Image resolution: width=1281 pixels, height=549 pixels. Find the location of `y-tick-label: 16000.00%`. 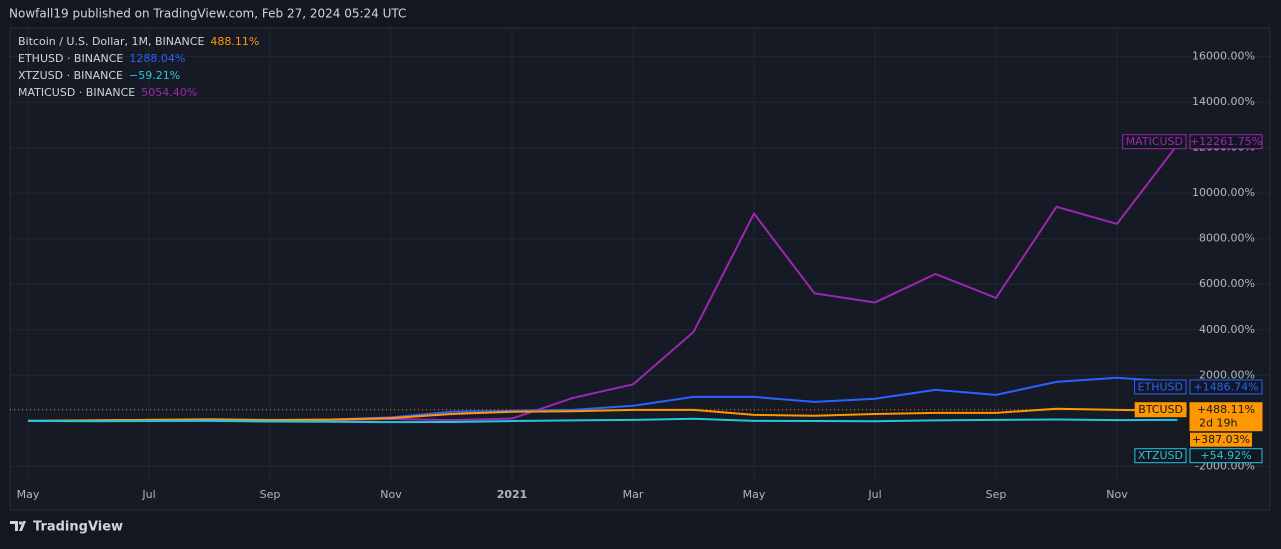

y-tick-label: 16000.00% is located at coordinates (1223, 56).